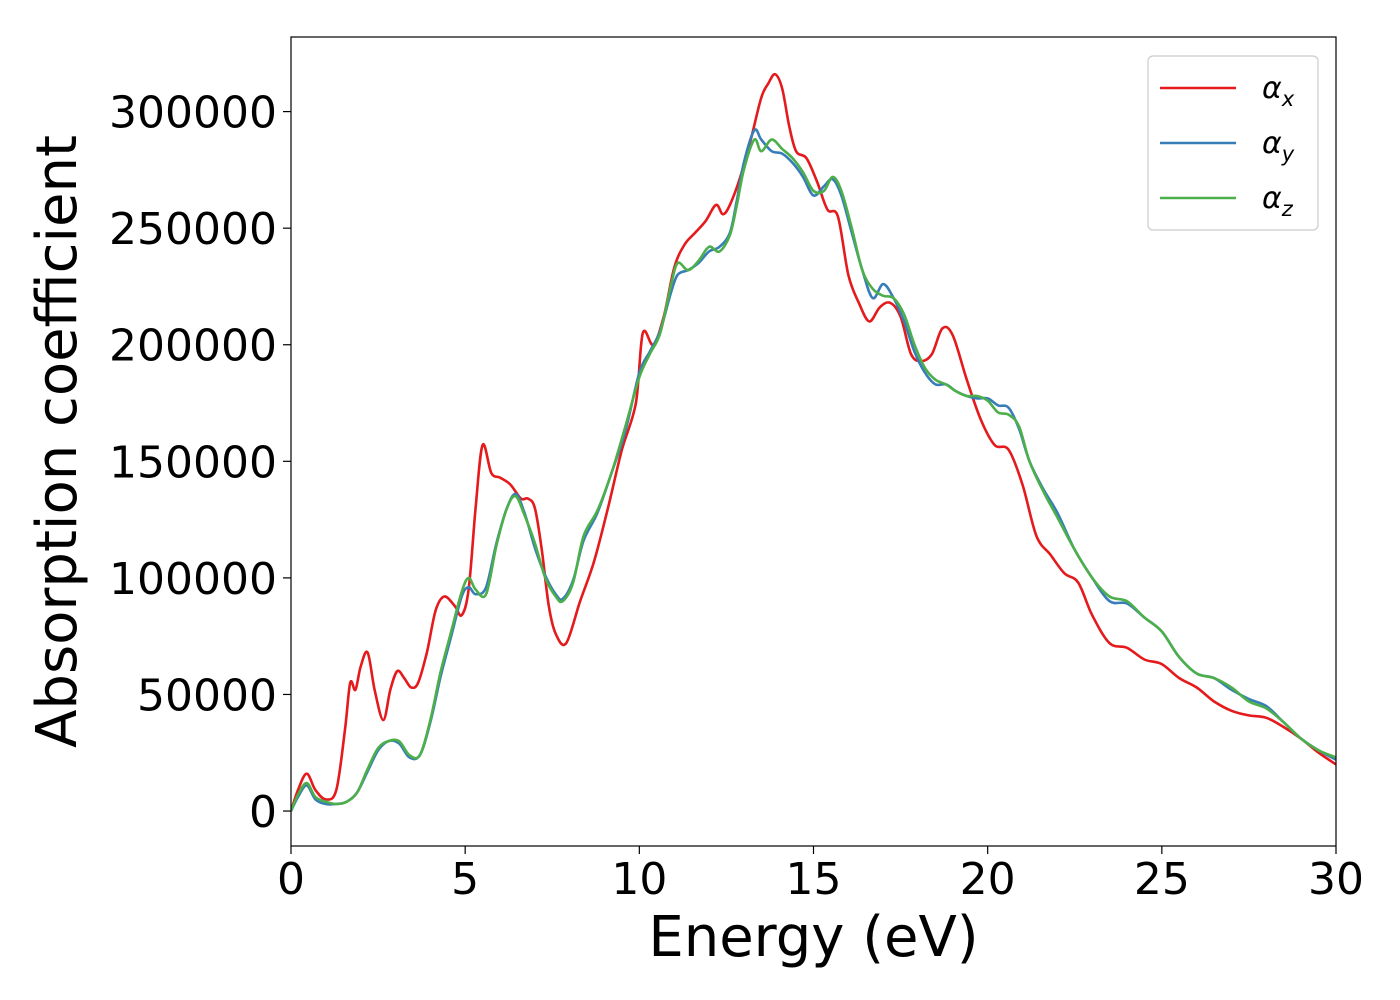 The width and height of the screenshot is (1400, 1000). I want to click on y-axis-label: Absorption coefficient, so click(57, 441).